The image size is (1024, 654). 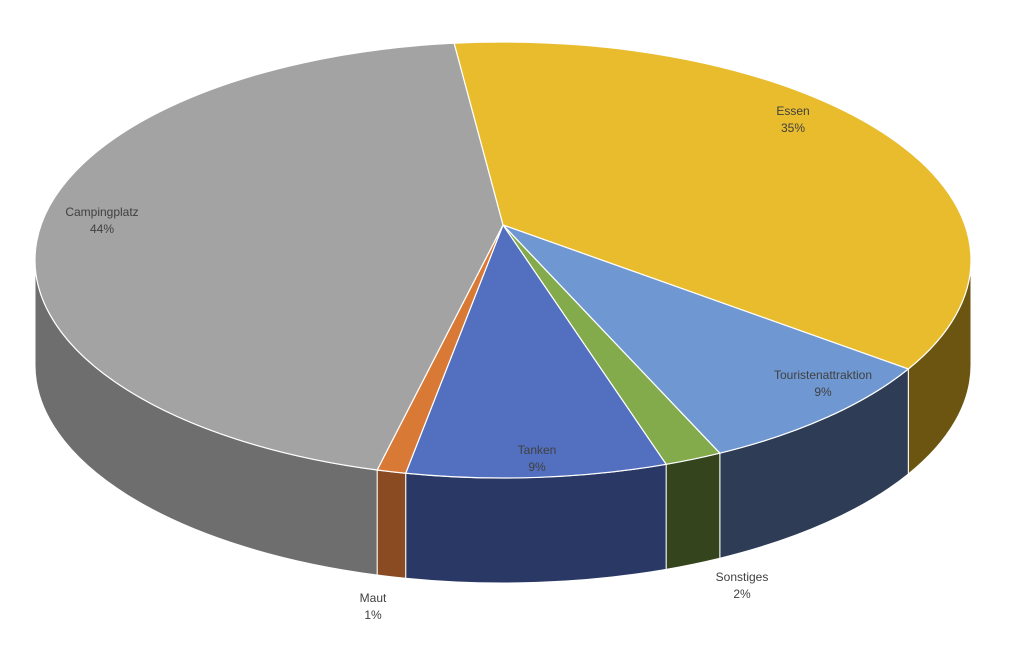 I want to click on slice-value-label: 44%, so click(x=102, y=229).